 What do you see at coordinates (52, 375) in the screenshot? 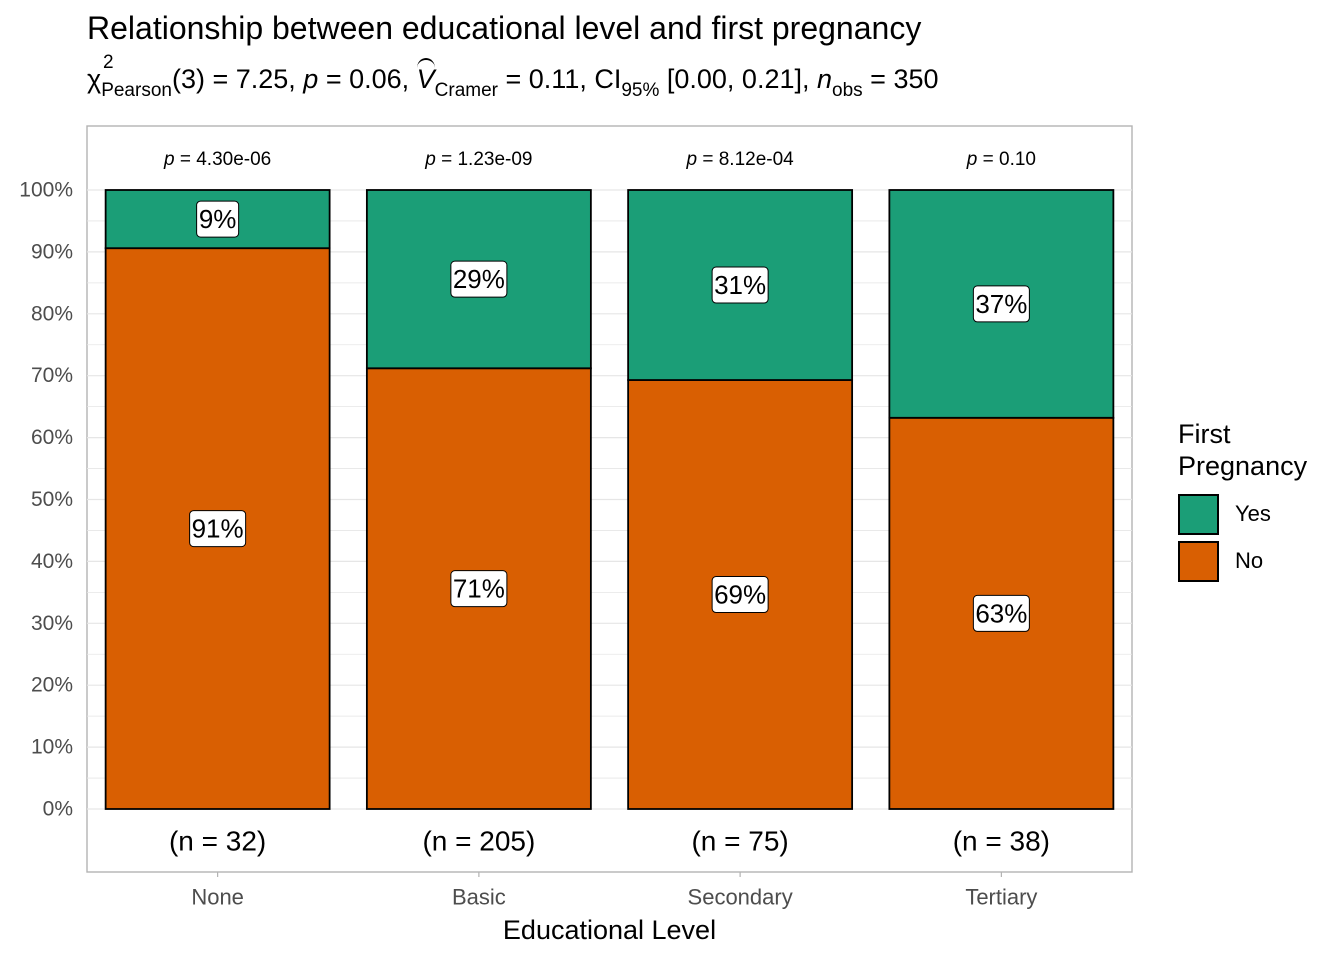
I see `y-tick-label: 70%` at bounding box center [52, 375].